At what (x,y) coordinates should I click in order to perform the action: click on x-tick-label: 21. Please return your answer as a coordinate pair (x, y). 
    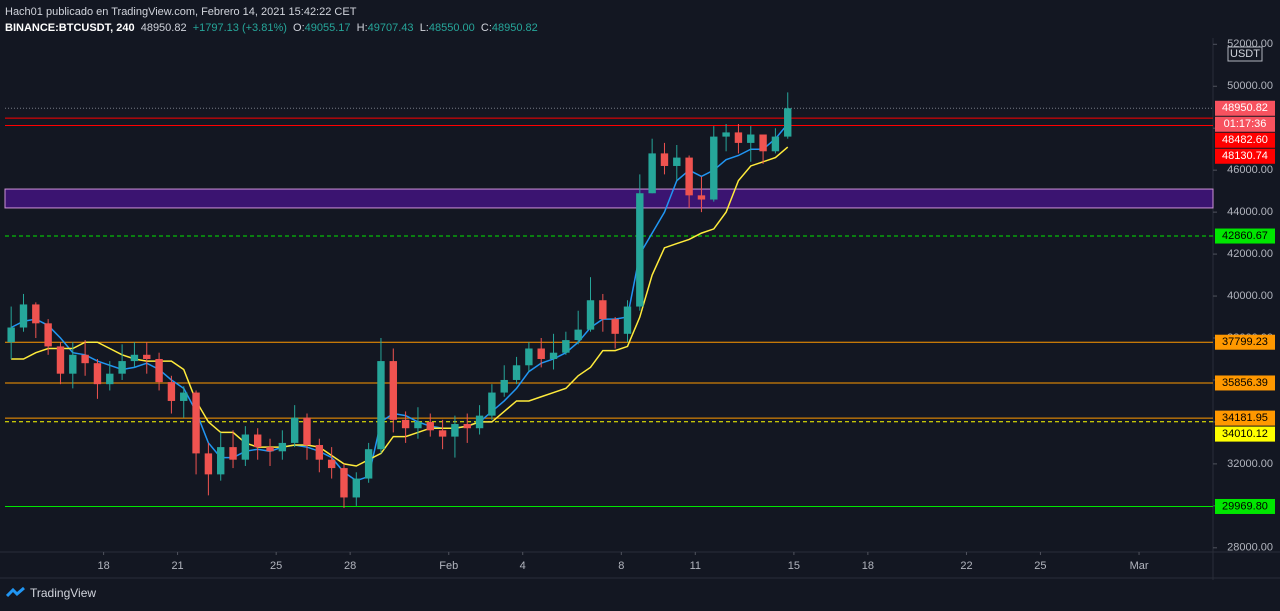
    Looking at the image, I should click on (177, 566).